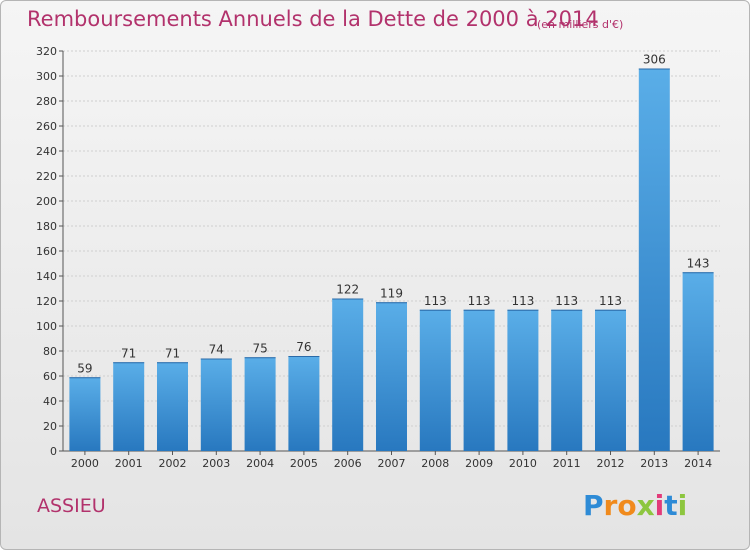 This screenshot has height=550, width=750. Describe the element at coordinates (654, 60) in the screenshot. I see `data-label: 306` at that location.